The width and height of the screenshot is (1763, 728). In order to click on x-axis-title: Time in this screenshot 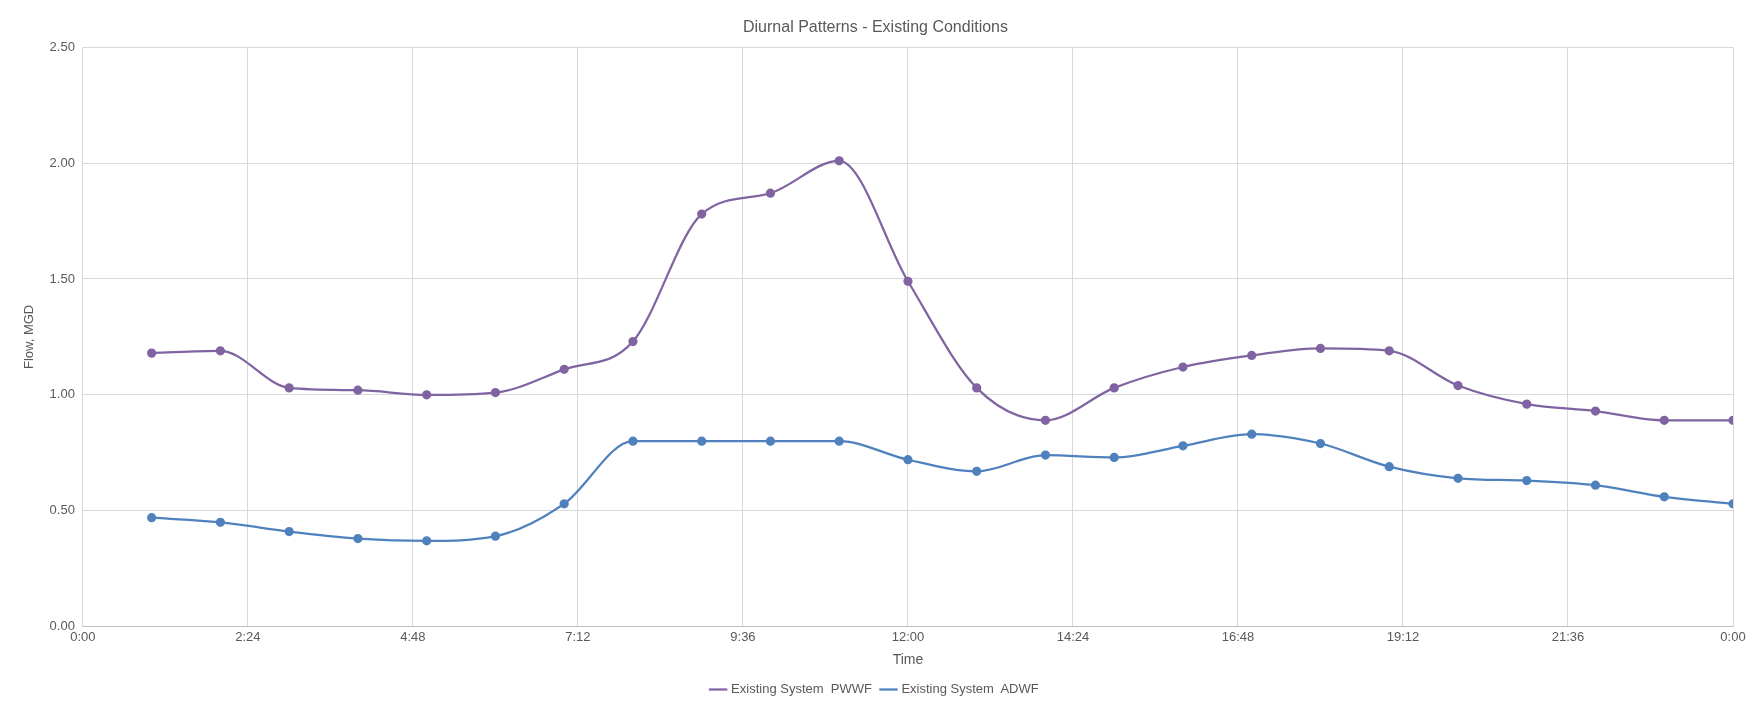, I will do `click(908, 659)`.